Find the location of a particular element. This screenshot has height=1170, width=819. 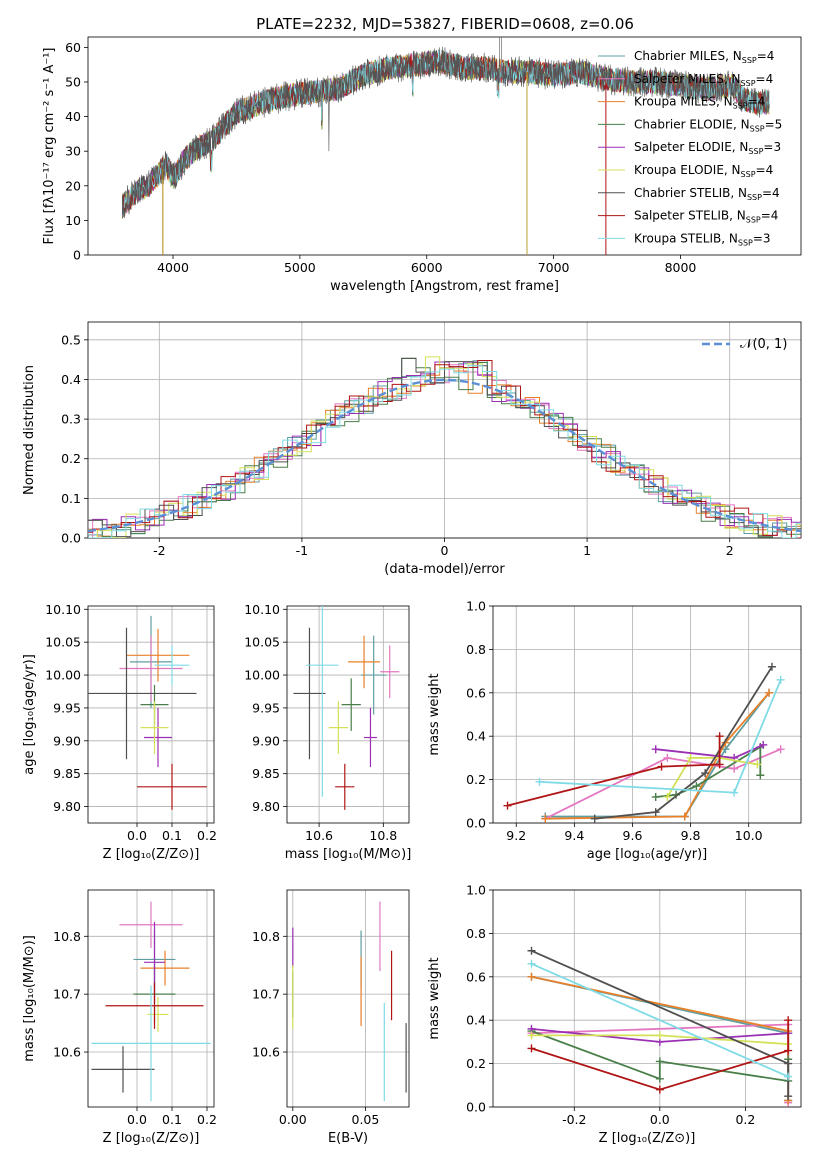

legend-label: Salpeter MILES, NSSP=4 is located at coordinates (703, 80).